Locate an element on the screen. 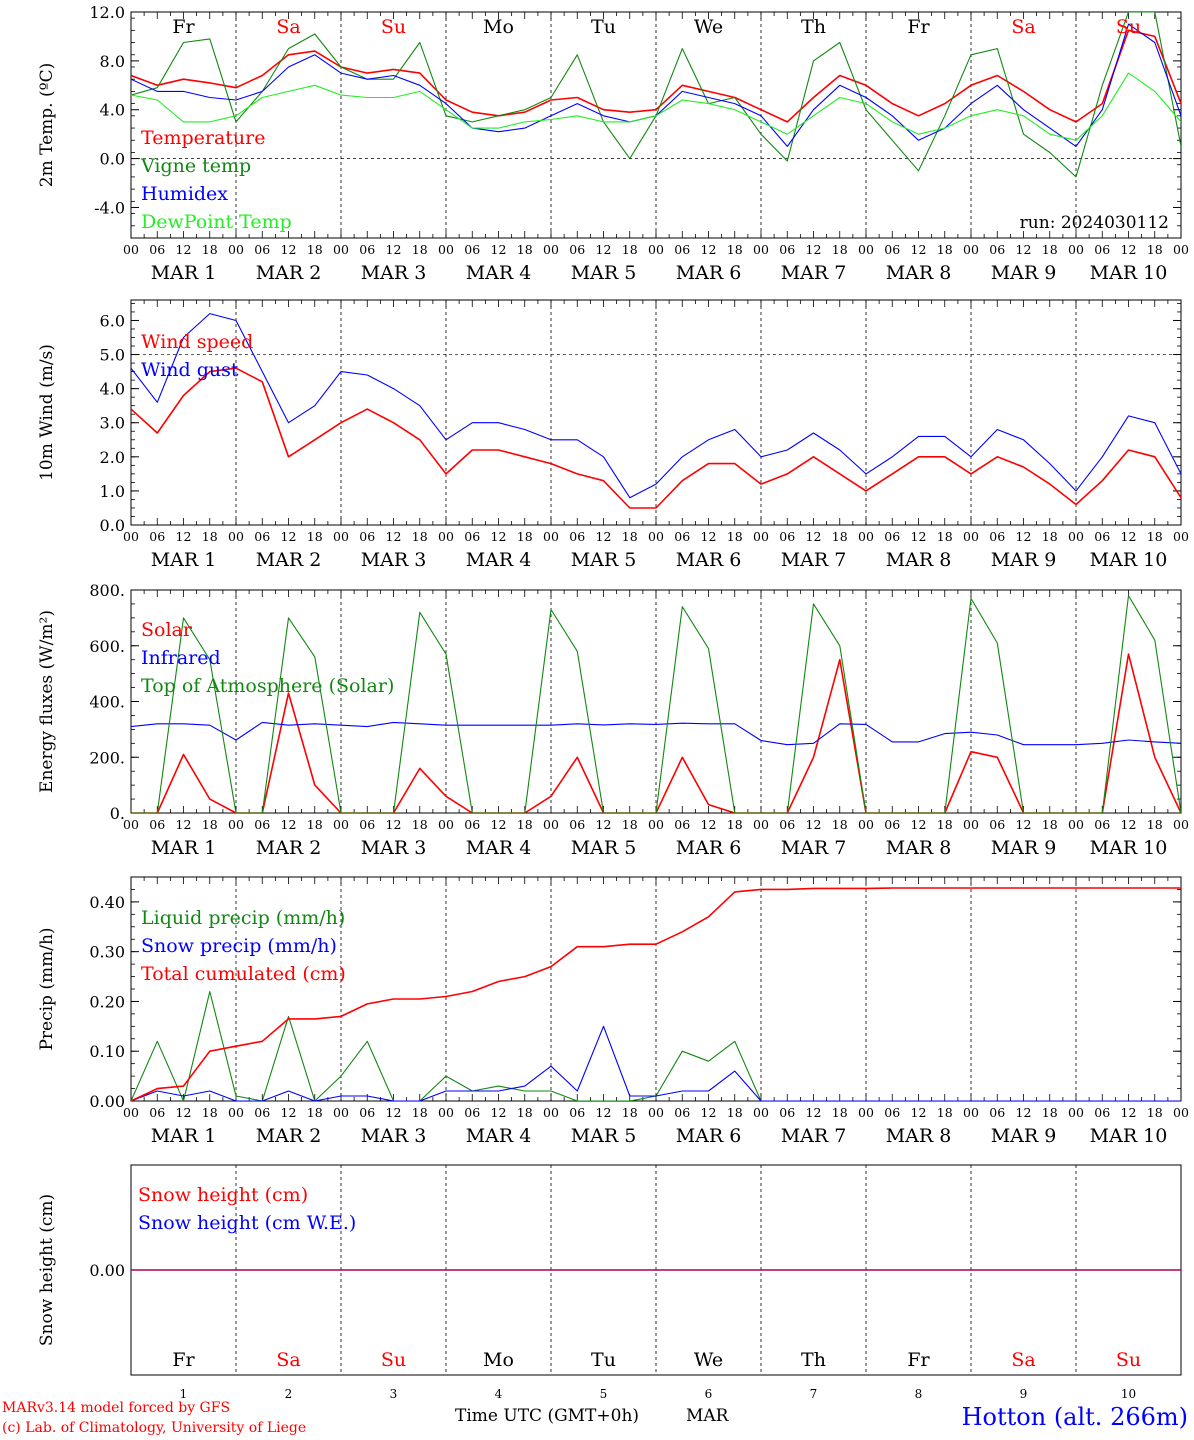  footer-model-line: MARv3.14 model forced by GFS is located at coordinates (116, 1408).